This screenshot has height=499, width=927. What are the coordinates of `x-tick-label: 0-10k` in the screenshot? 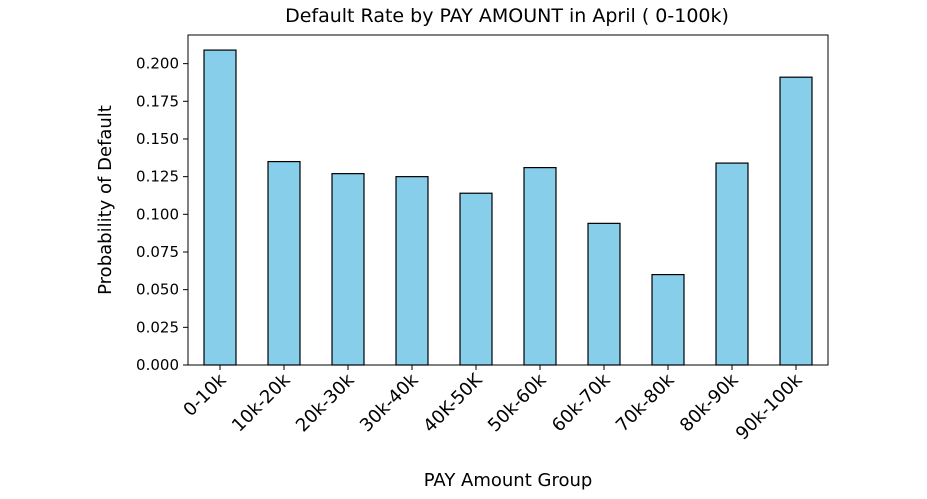 It's located at (205, 395).